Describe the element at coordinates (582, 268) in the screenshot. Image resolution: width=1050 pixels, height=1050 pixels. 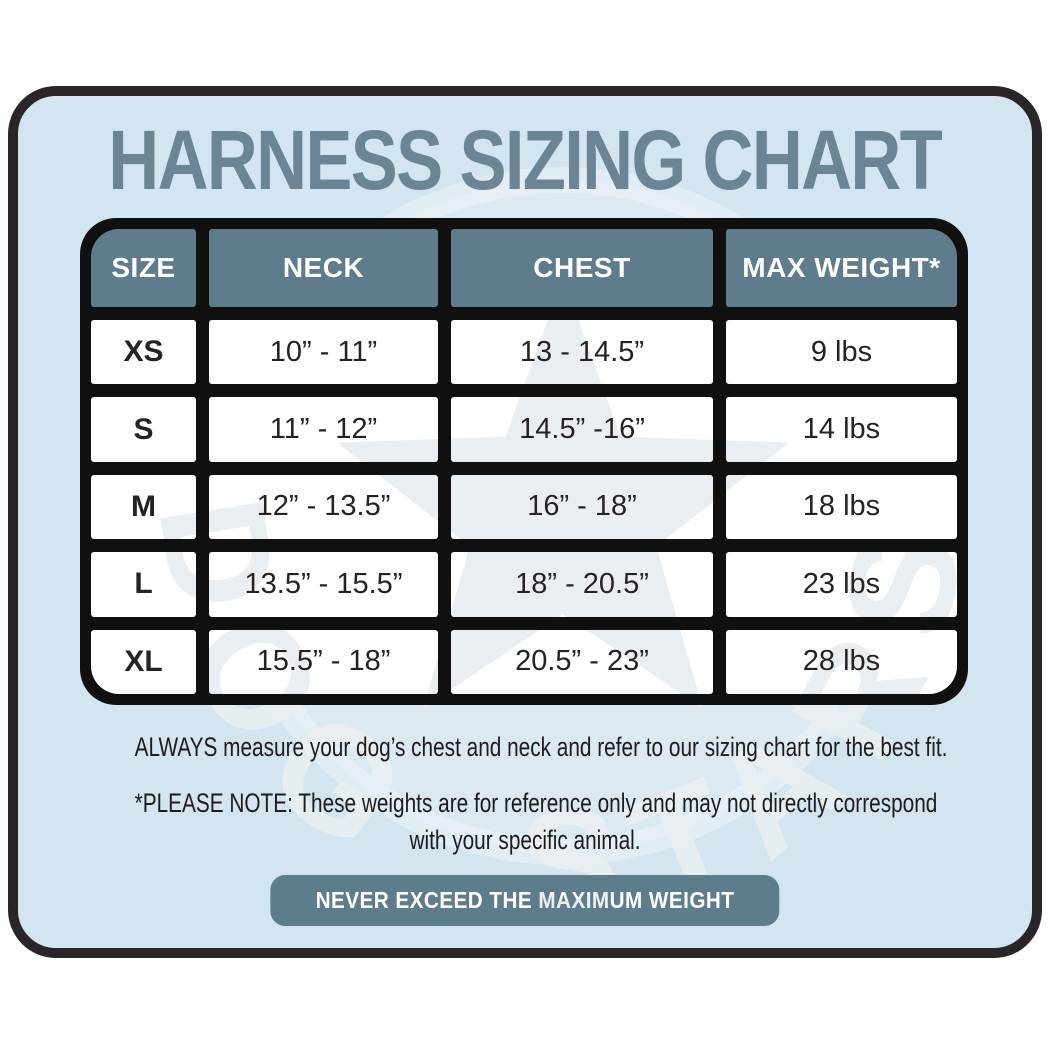
I see `header-chest: CHEST` at that location.